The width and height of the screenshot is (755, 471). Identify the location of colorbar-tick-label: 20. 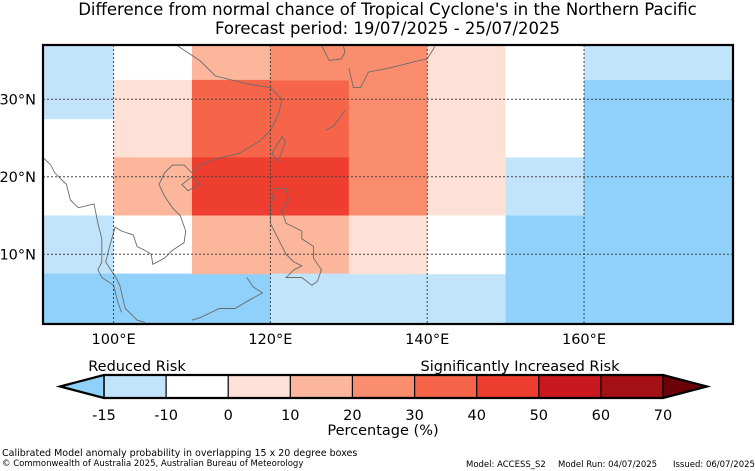
(352, 416).